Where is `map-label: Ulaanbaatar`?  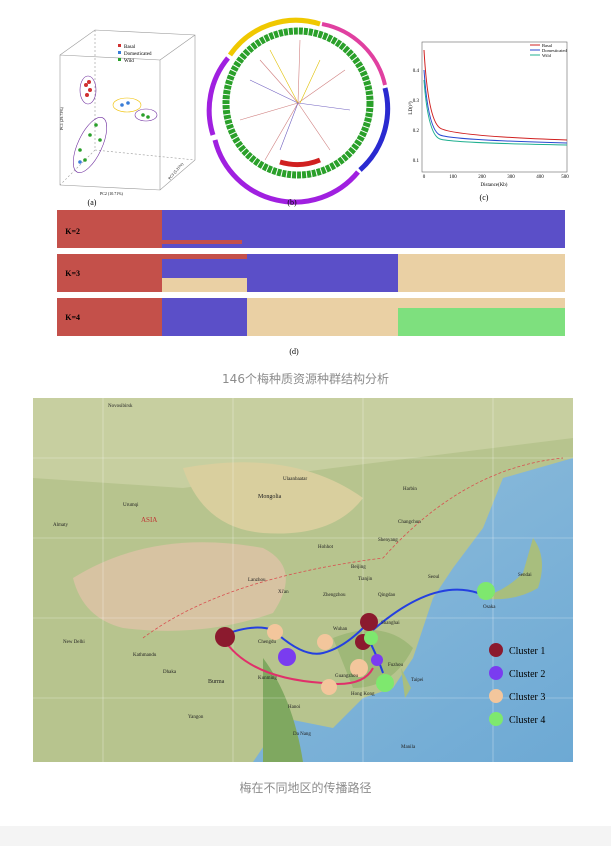 map-label: Ulaanbaatar is located at coordinates (295, 479).